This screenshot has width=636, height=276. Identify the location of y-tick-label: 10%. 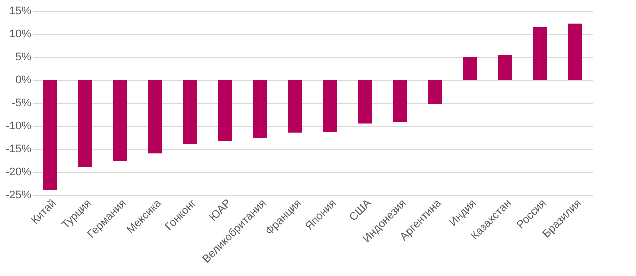
(20, 34).